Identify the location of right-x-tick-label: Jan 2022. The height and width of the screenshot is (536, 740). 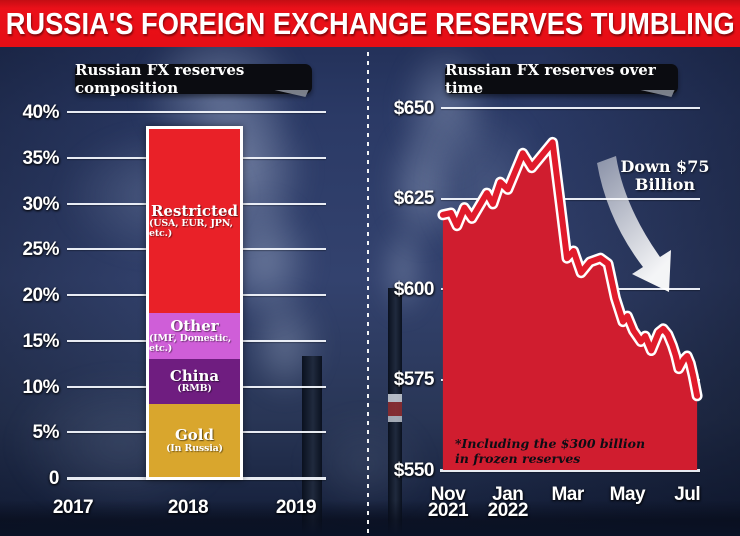
(508, 502).